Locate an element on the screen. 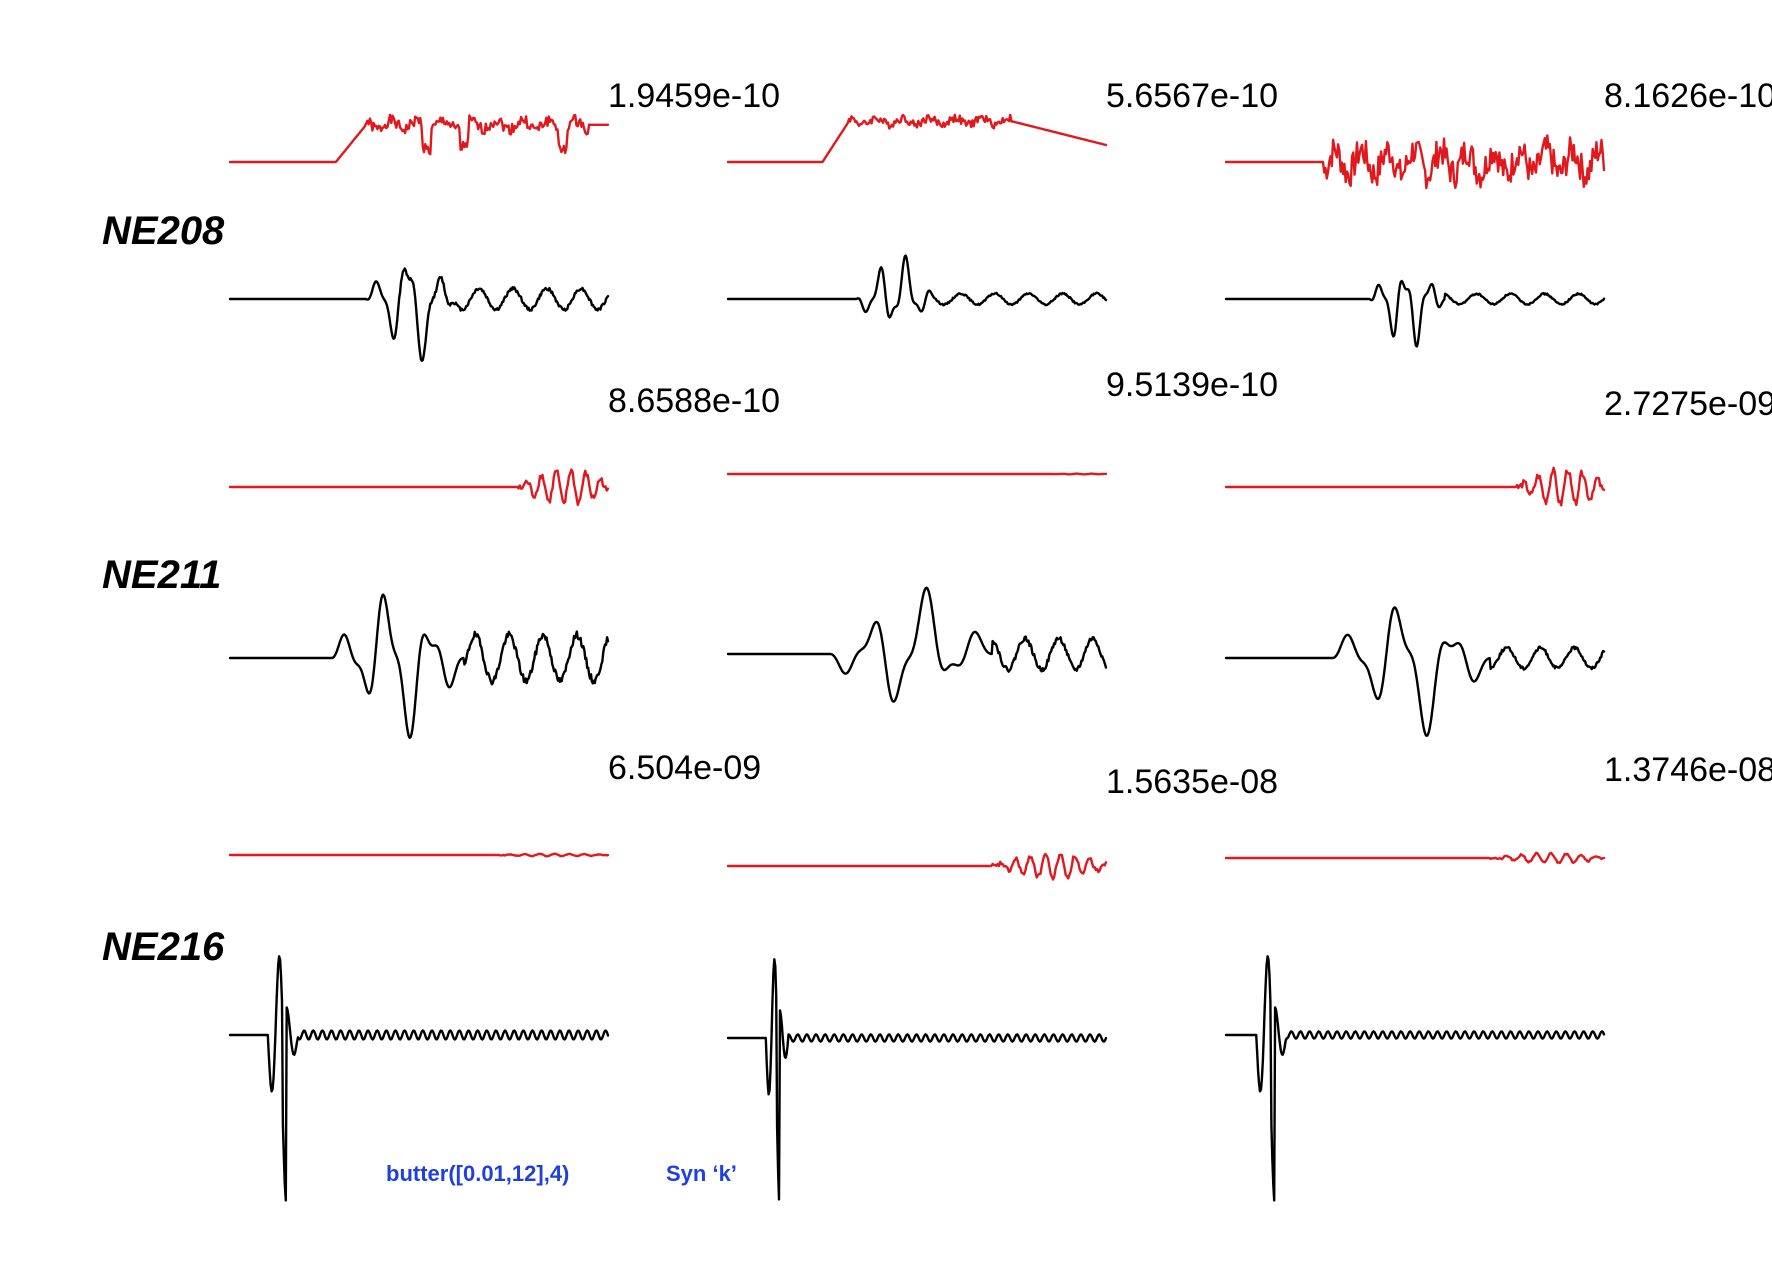 Image resolution: width=1772 pixels, height=1265 pixels. synthetic-annotation: Syn ‘k’ is located at coordinates (701, 1173).